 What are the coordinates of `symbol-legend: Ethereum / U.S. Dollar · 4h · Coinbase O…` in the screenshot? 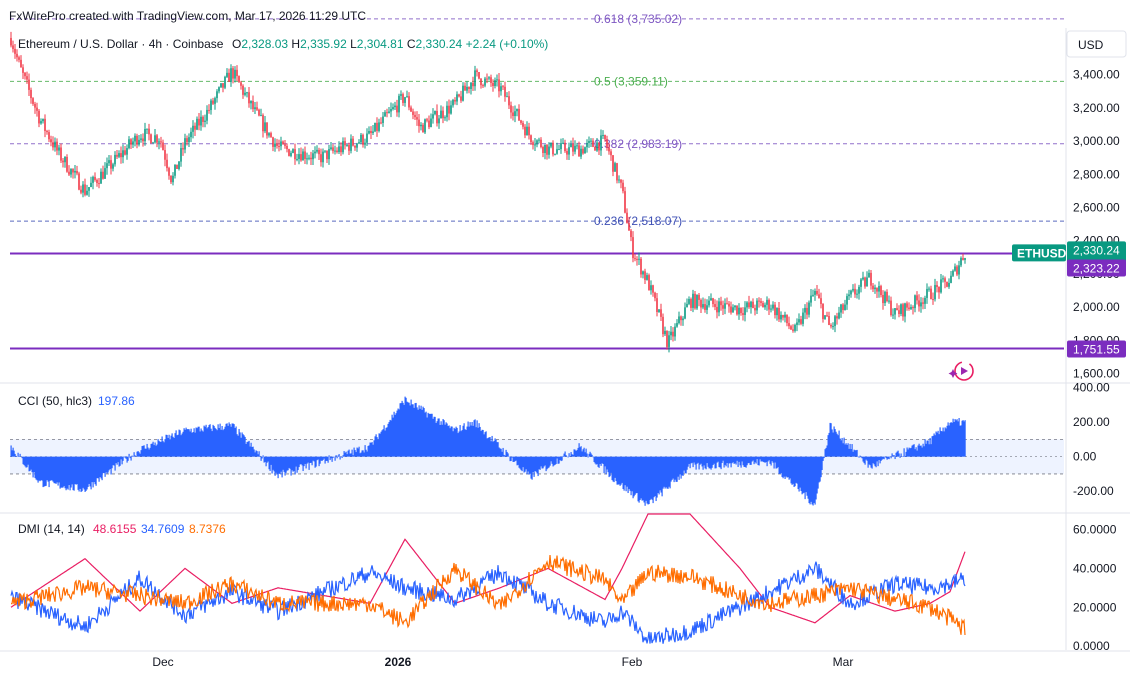 It's located at (283, 44).